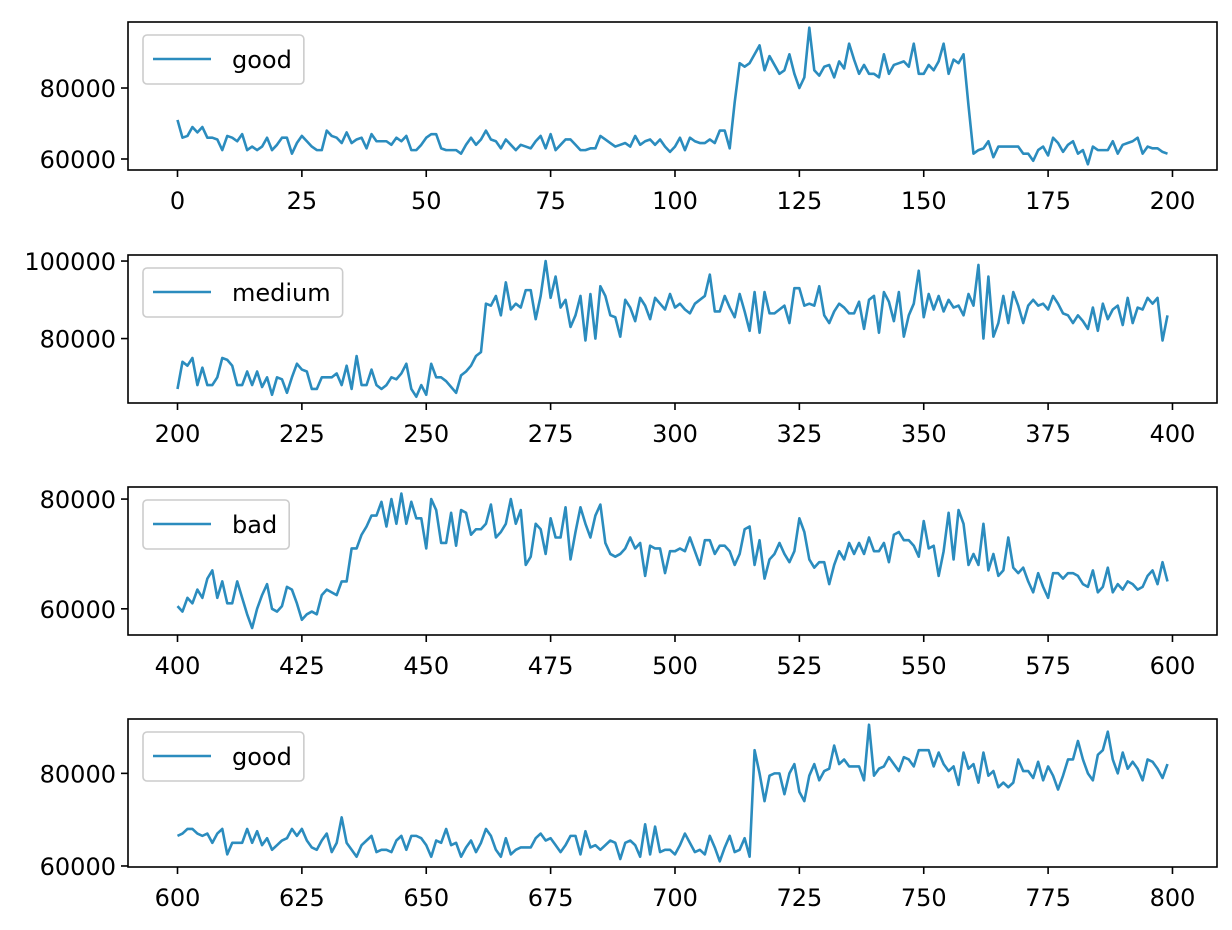 The image size is (1232, 930). What do you see at coordinates (551, 666) in the screenshot?
I see `x-tick-label: 475` at bounding box center [551, 666].